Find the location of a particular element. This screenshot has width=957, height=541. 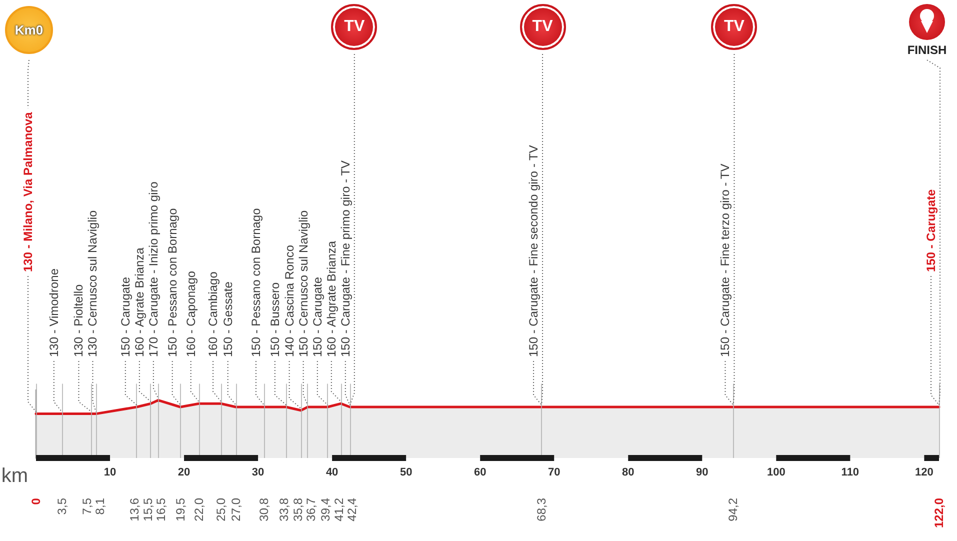

x-tick-label: 25,0 is located at coordinates (221, 510).